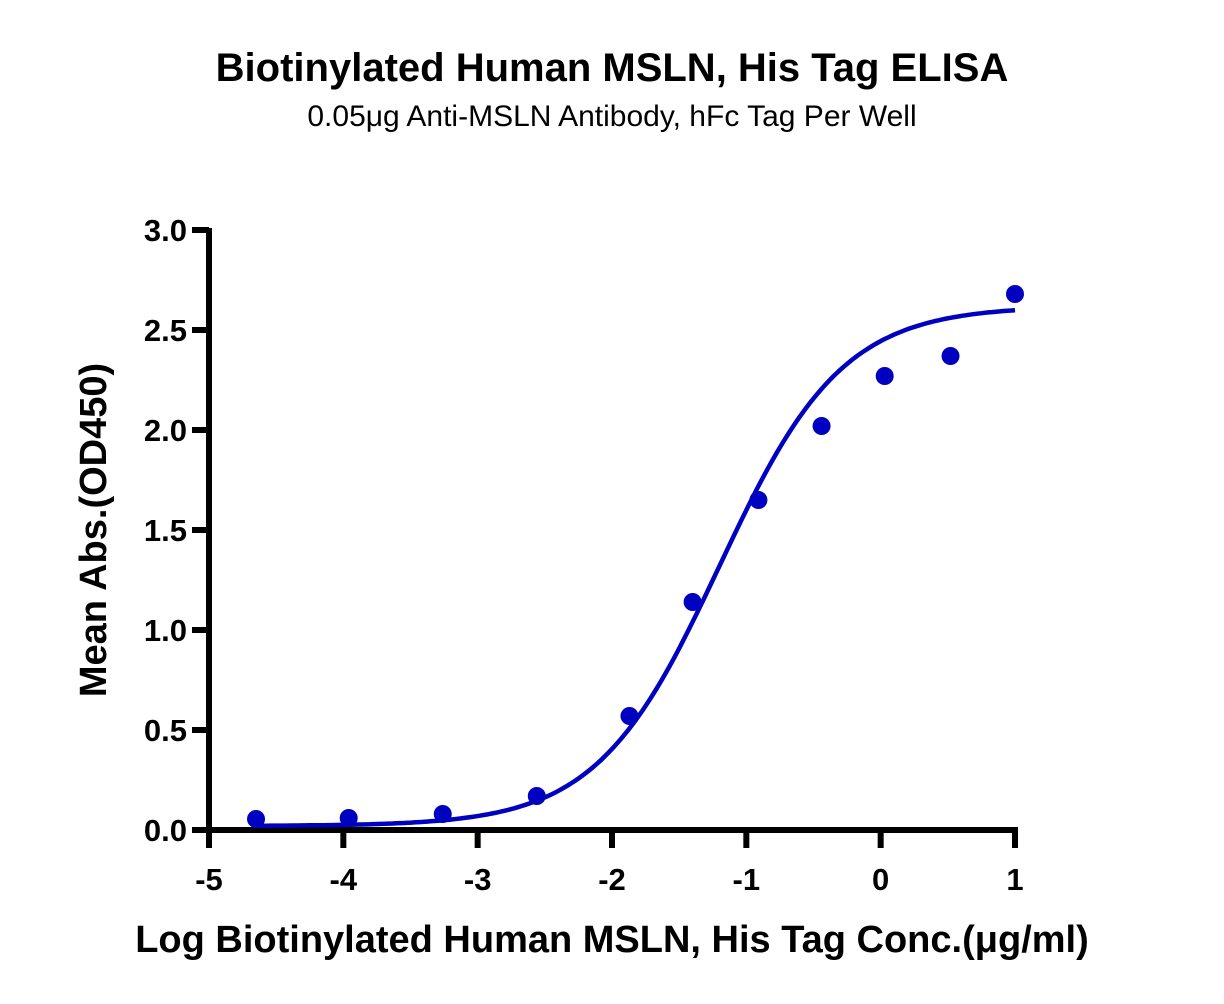 The image size is (1224, 1004). What do you see at coordinates (478, 879) in the screenshot?
I see `x-tick-label: -3` at bounding box center [478, 879].